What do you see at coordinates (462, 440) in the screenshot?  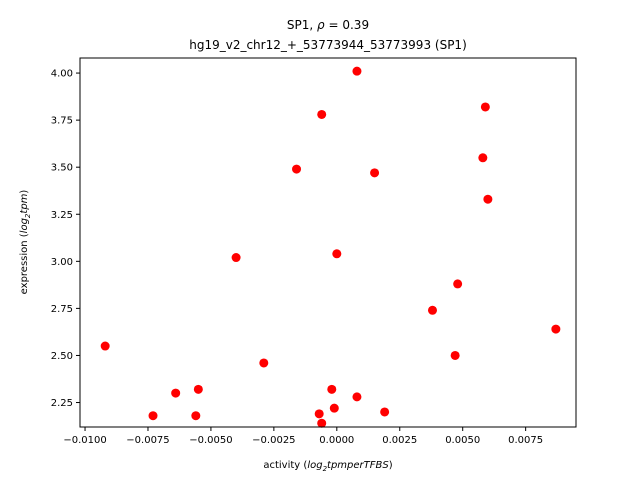 I see `x-tick-label-7: 0.0050` at bounding box center [462, 440].